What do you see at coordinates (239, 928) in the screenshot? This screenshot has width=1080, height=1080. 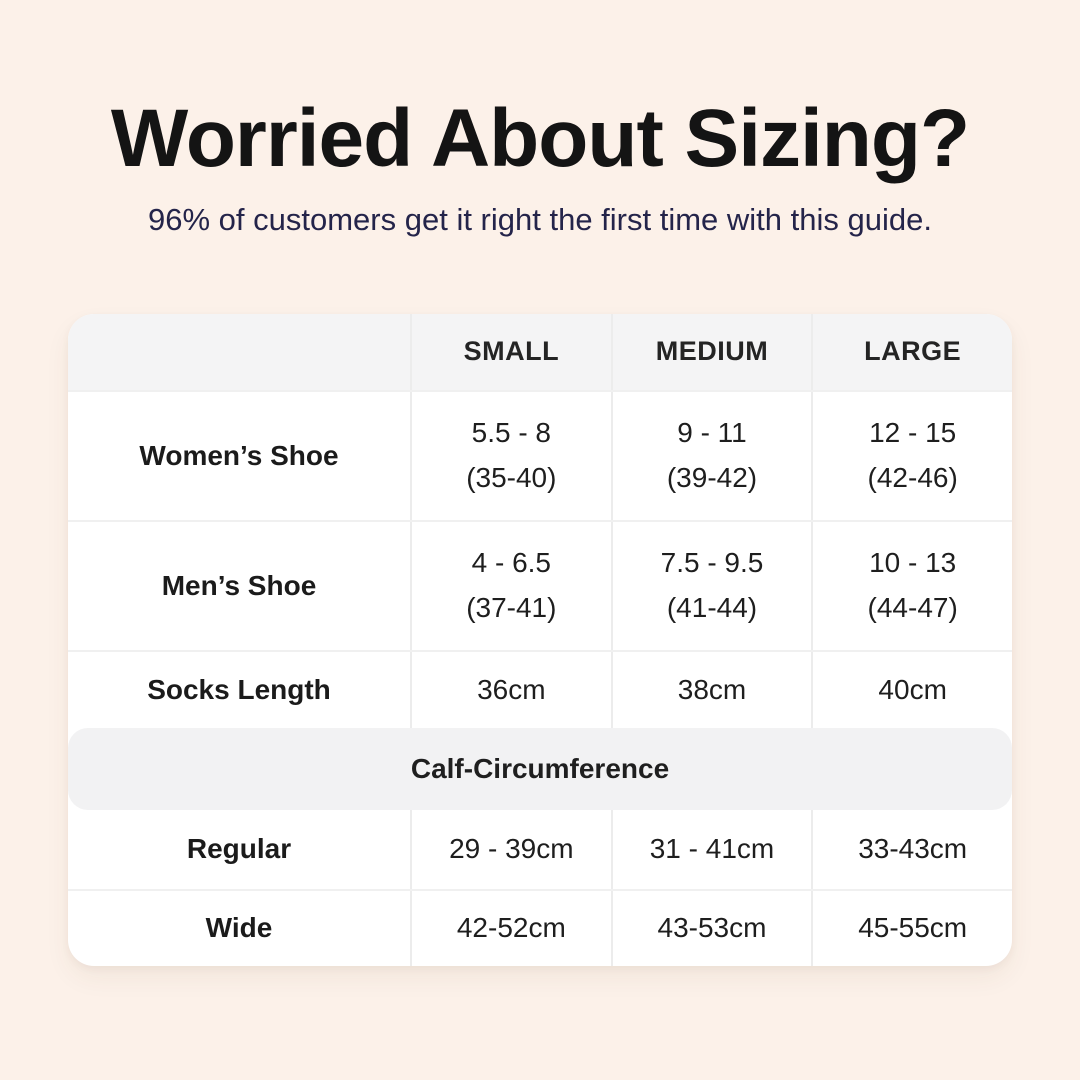 I see `row-label: Wide` at bounding box center [239, 928].